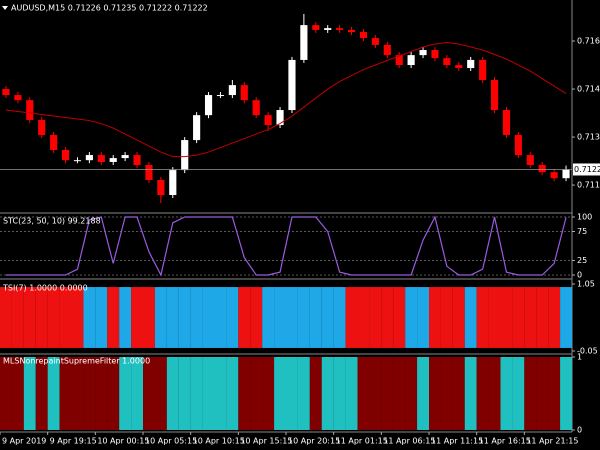 This screenshot has height=450, width=600. What do you see at coordinates (52, 221) in the screenshot?
I see `panel-title: STC(23, 50, 10) 99.2188` at bounding box center [52, 221].